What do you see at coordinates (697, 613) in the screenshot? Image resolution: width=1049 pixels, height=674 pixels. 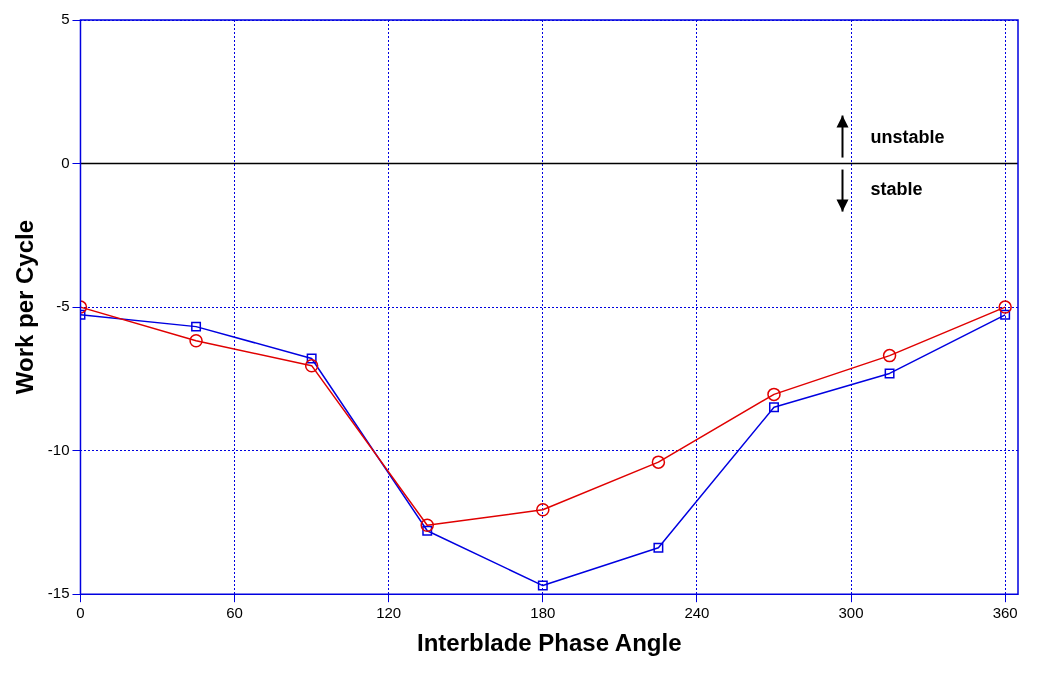 I see `x-tick-label: 240` at bounding box center [697, 613].